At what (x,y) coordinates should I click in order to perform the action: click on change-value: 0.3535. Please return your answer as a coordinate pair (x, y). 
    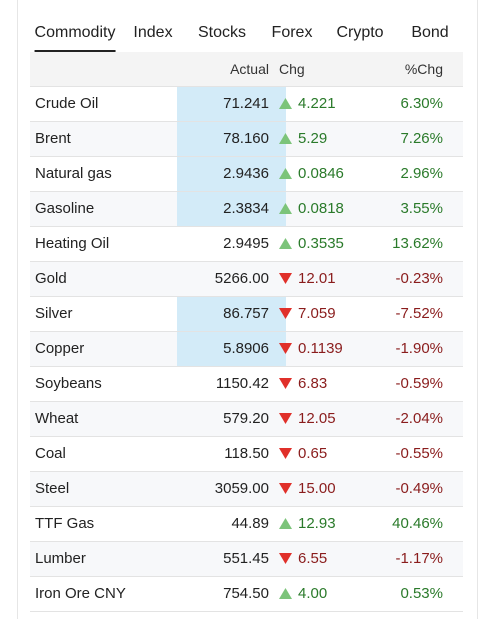
    Looking at the image, I should click on (321, 243).